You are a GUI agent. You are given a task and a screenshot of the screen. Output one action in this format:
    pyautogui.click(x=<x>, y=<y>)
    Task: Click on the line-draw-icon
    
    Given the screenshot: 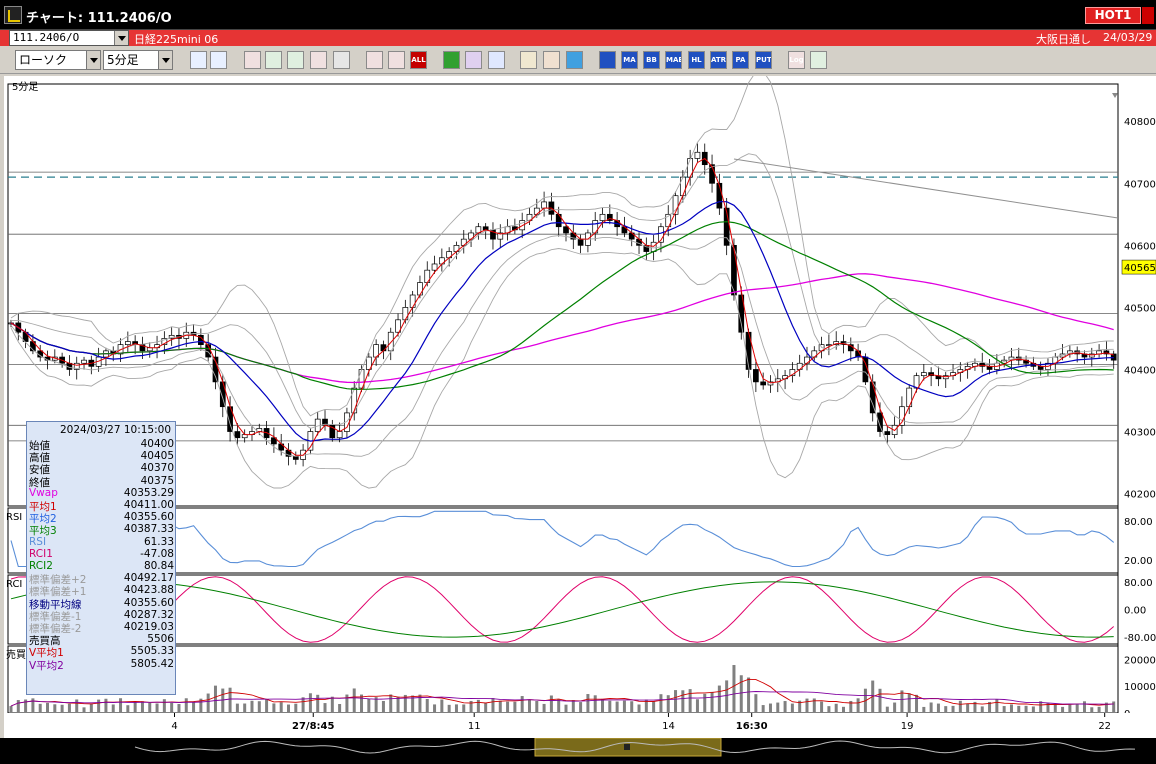 What is the action you would take?
    pyautogui.click(x=451, y=60)
    